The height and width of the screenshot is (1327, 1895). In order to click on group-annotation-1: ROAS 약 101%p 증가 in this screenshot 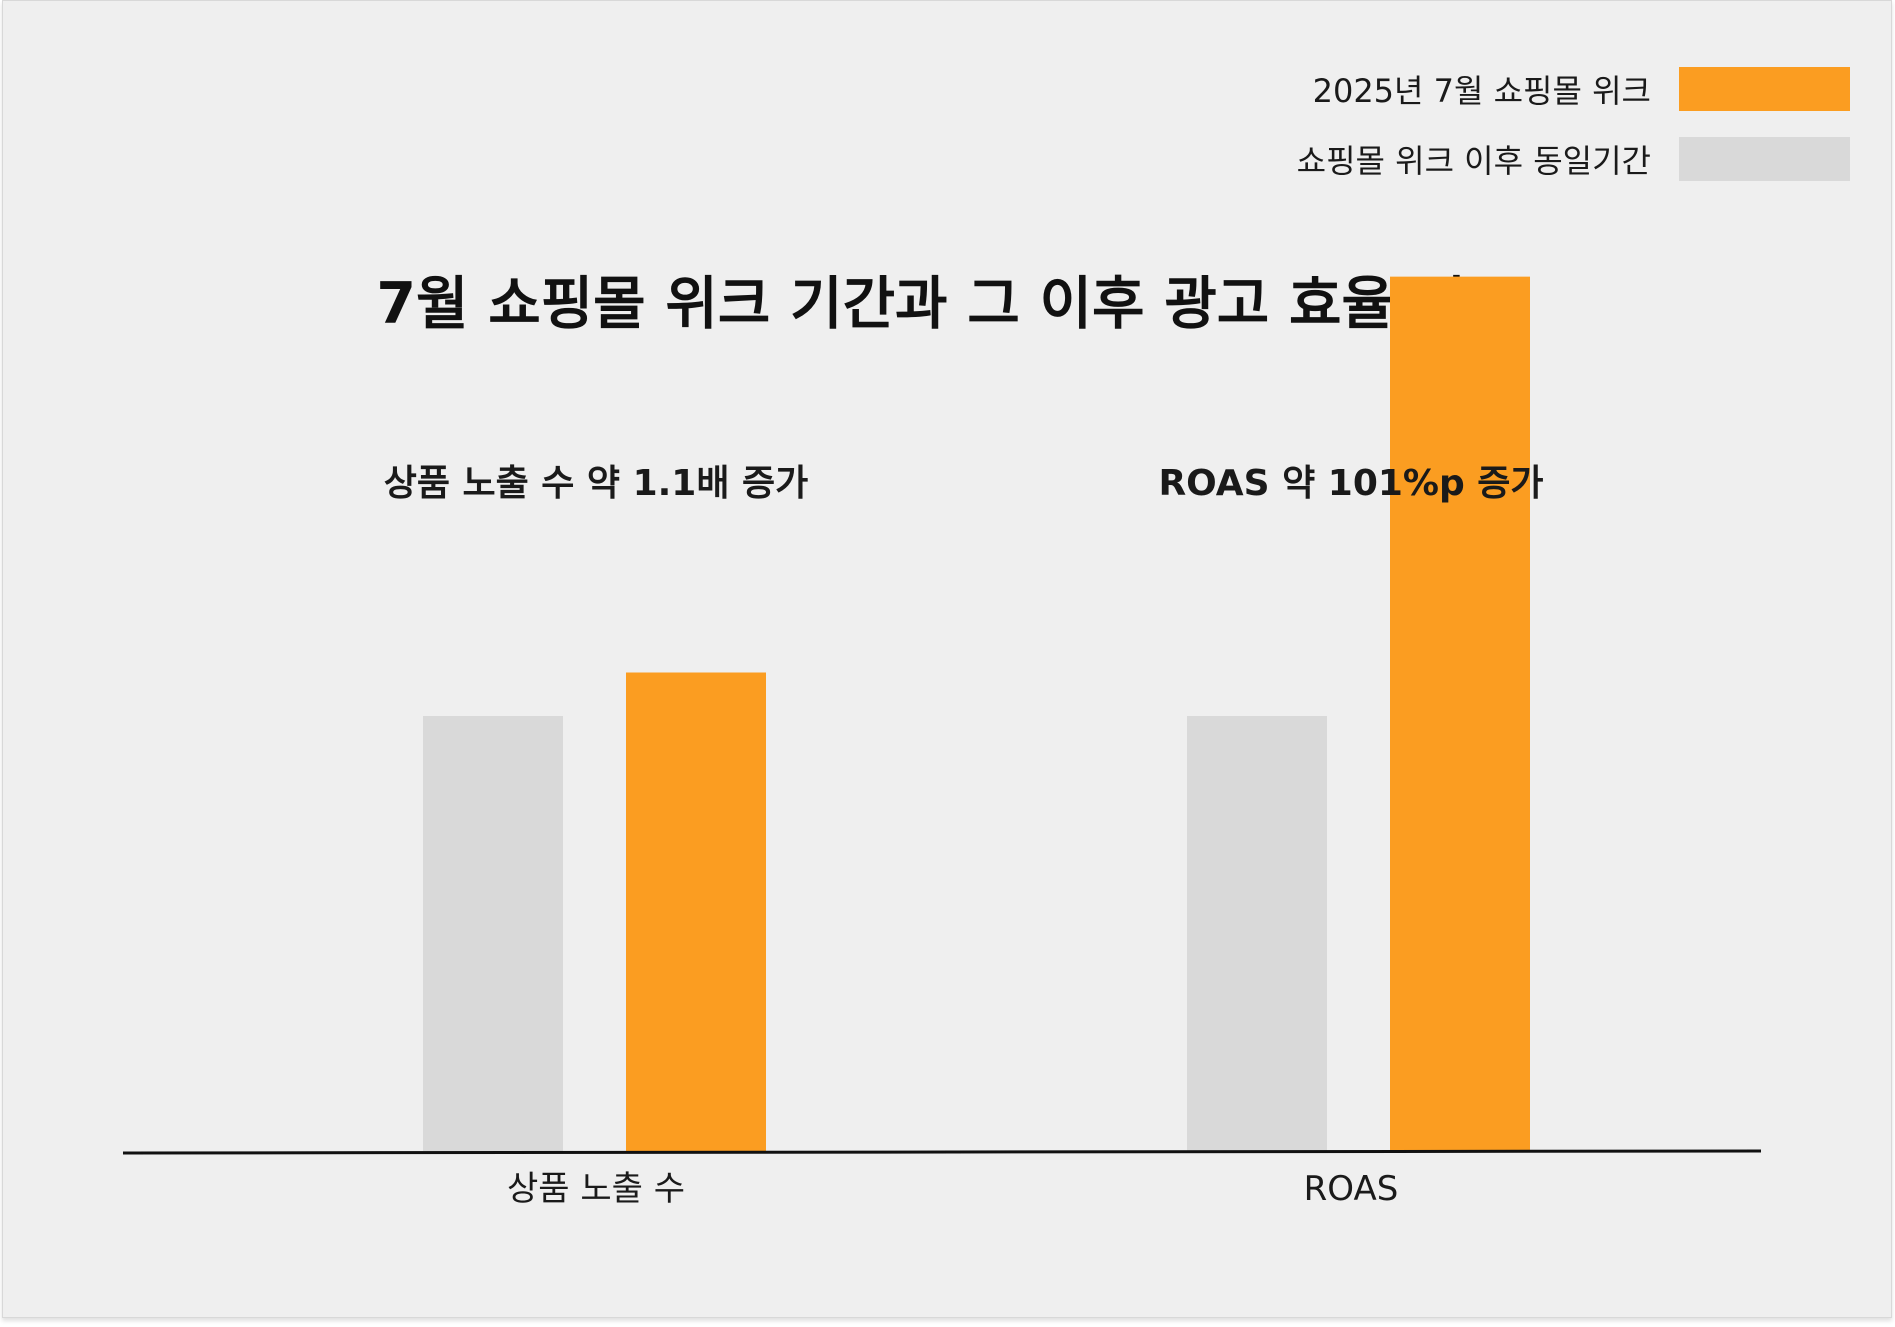, I will do `click(1350, 483)`.